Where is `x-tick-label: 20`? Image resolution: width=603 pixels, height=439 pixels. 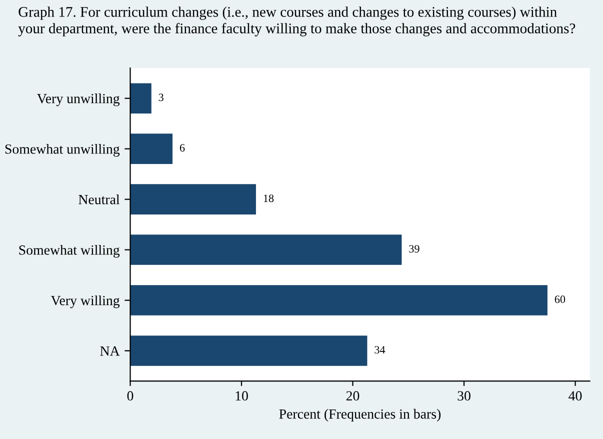 x-tick-label: 20 is located at coordinates (353, 396).